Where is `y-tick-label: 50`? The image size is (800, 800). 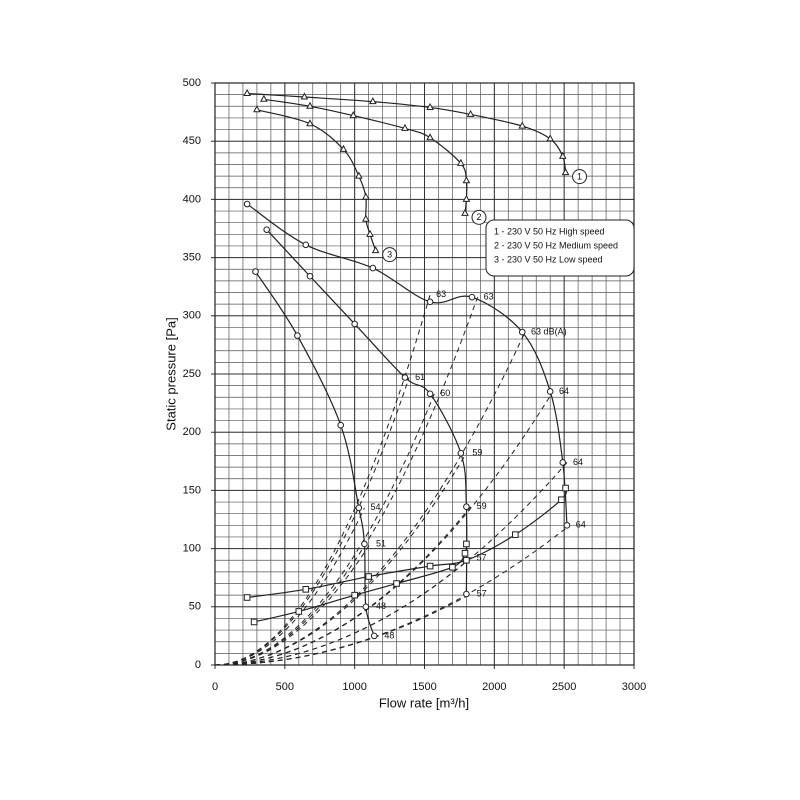
y-tick-label: 50 is located at coordinates (195, 607).